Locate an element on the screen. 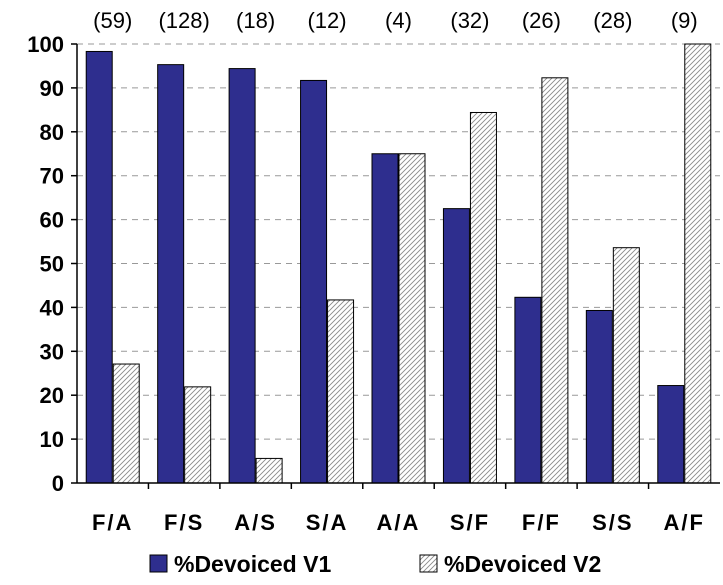 This screenshot has height=585, width=723. x-tick-label: F/A is located at coordinates (112, 522).